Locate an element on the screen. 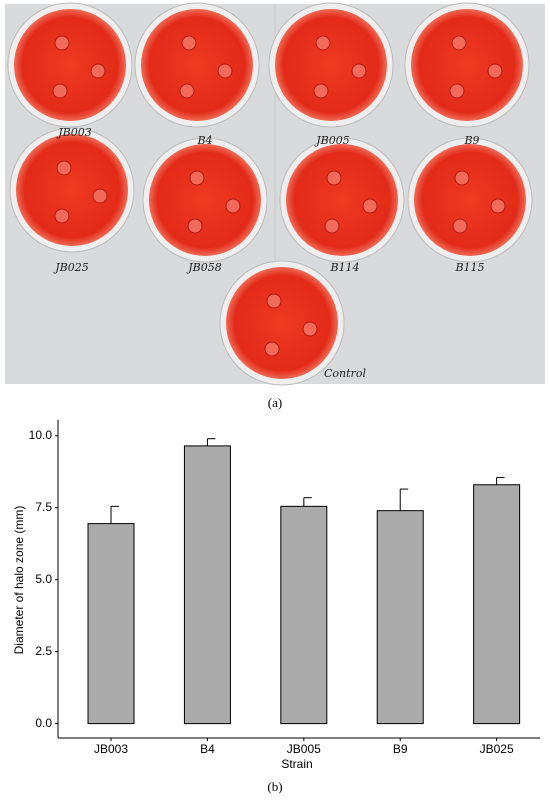 The width and height of the screenshot is (550, 804). plate-label: B9 is located at coordinates (471, 140).